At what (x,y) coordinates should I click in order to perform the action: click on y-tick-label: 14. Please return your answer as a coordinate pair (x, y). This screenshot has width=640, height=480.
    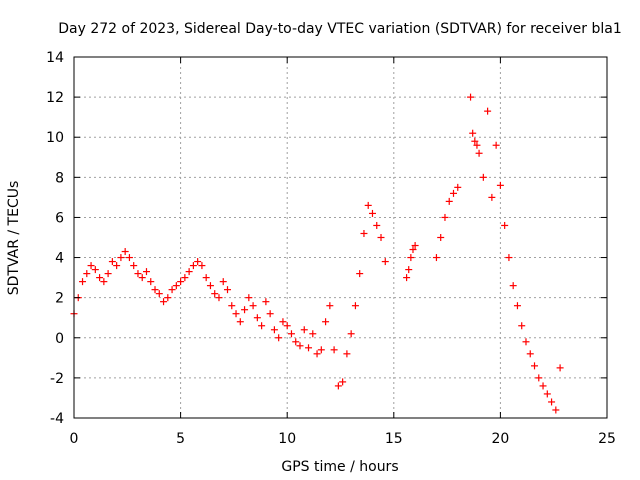
    Looking at the image, I should click on (55, 58).